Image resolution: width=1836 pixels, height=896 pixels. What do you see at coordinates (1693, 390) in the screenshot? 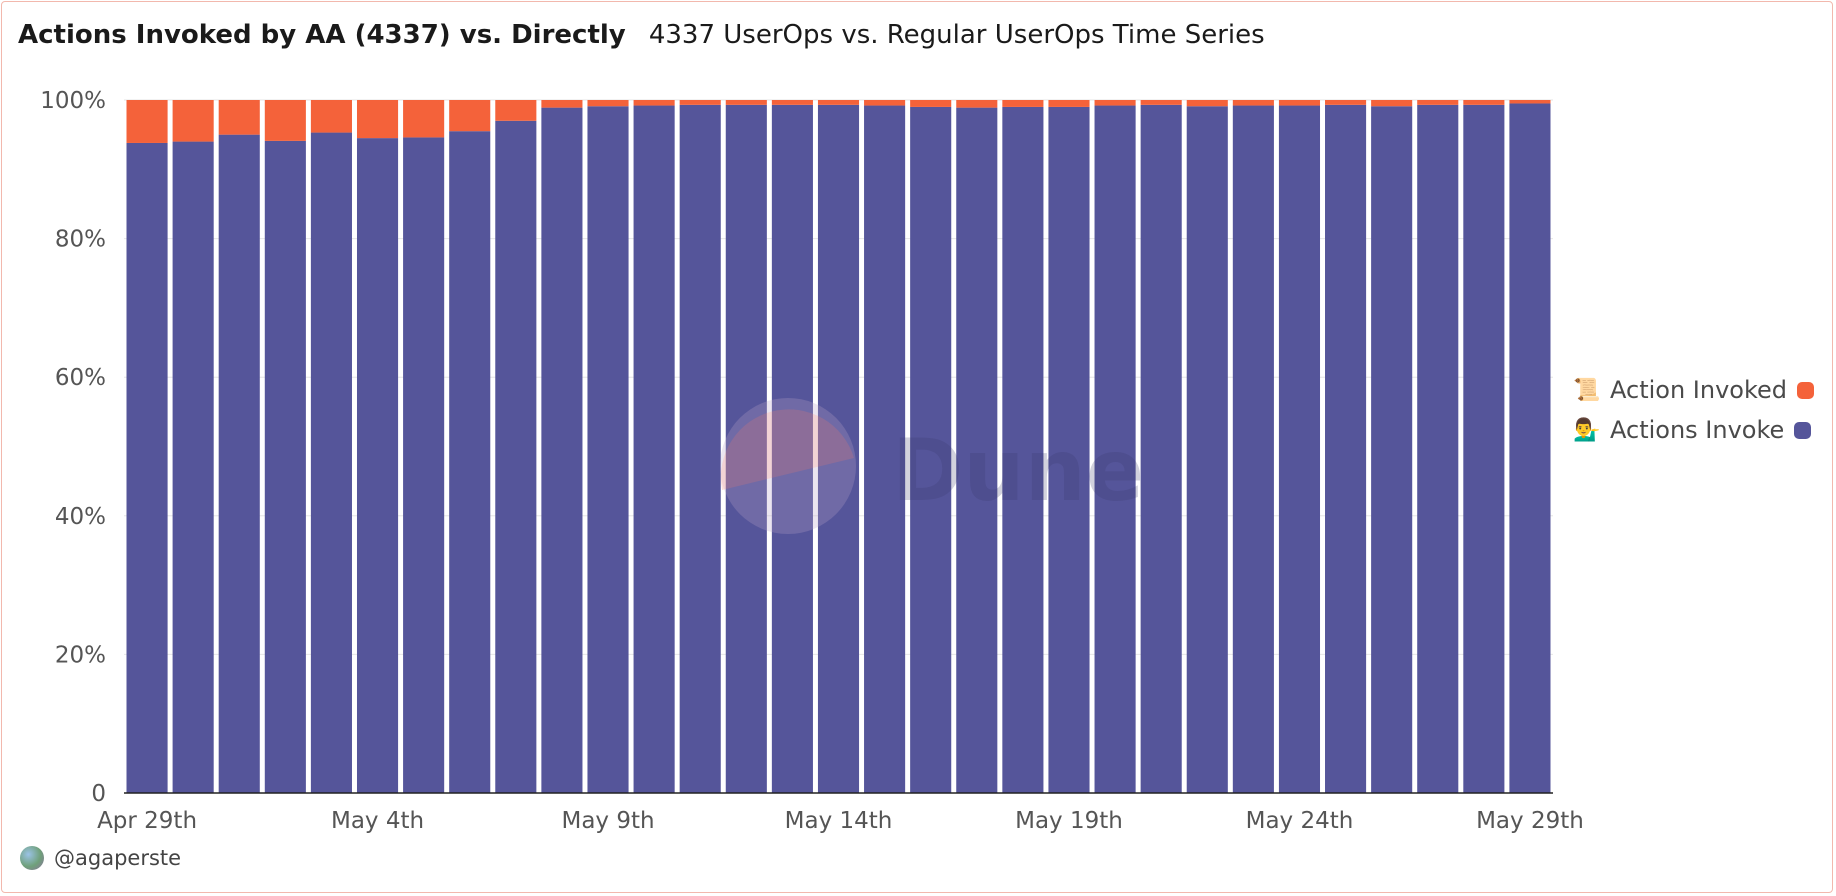
I see `legend-item-action-invoked: 📜 Action Invoked` at bounding box center [1693, 390].